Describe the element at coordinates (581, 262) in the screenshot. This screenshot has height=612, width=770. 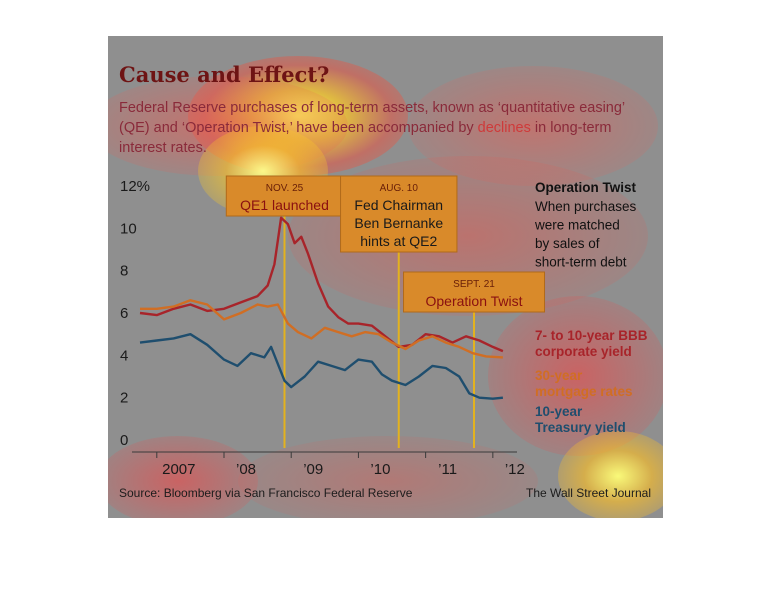
I see `note-line: short-term debt` at that location.